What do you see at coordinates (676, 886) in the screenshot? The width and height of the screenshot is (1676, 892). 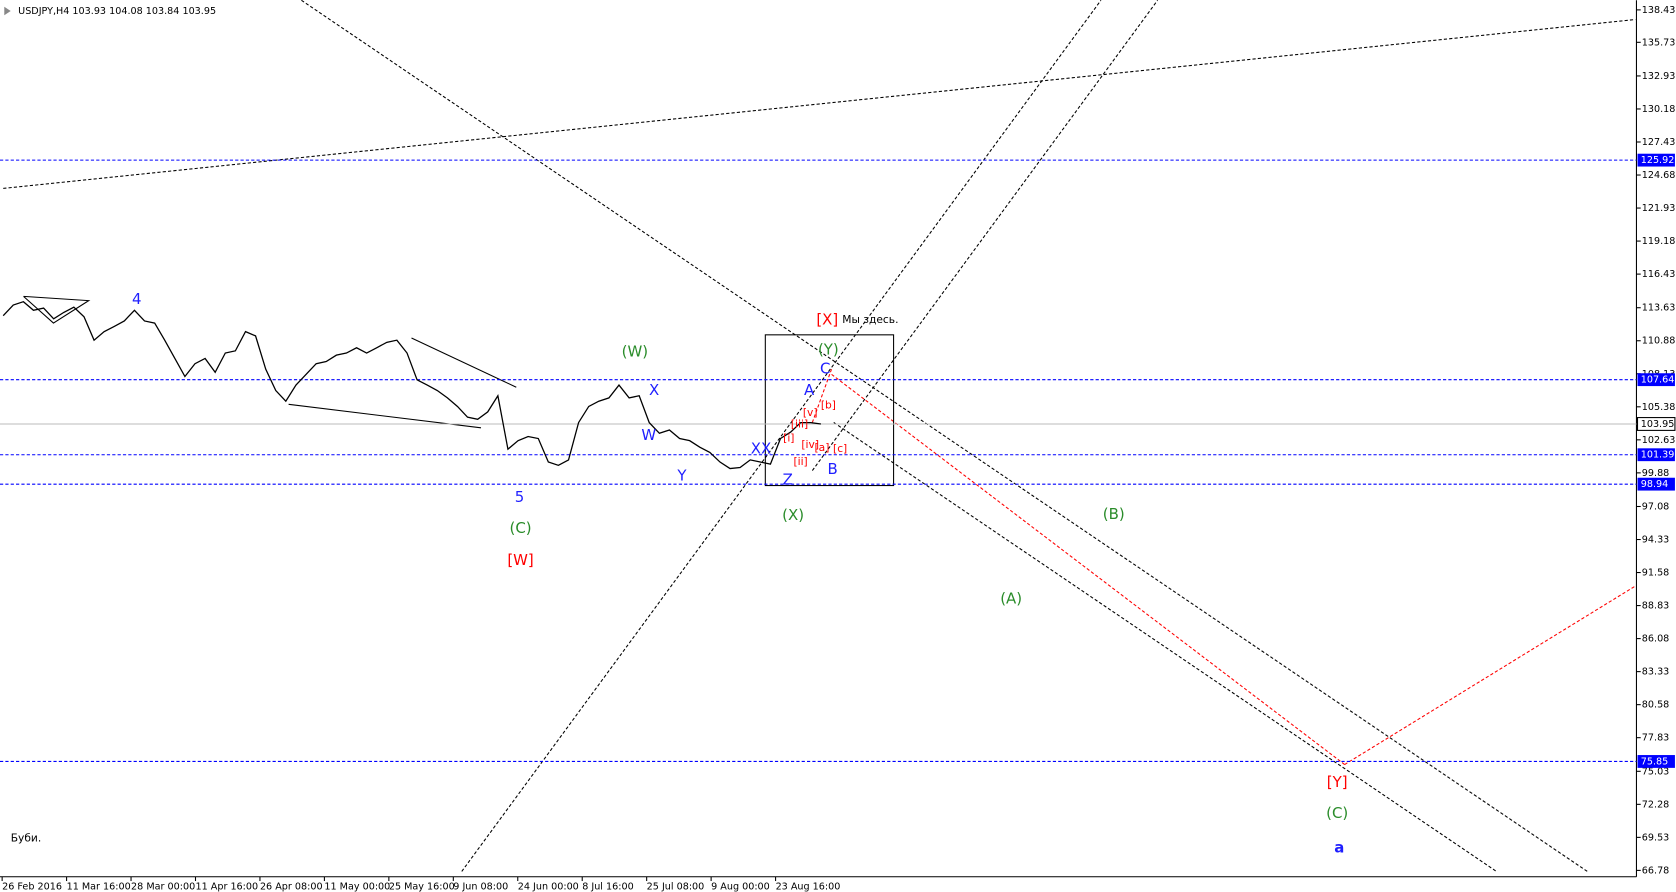 I see `x-tick-label: 25 Jul 08:00` at bounding box center [676, 886].